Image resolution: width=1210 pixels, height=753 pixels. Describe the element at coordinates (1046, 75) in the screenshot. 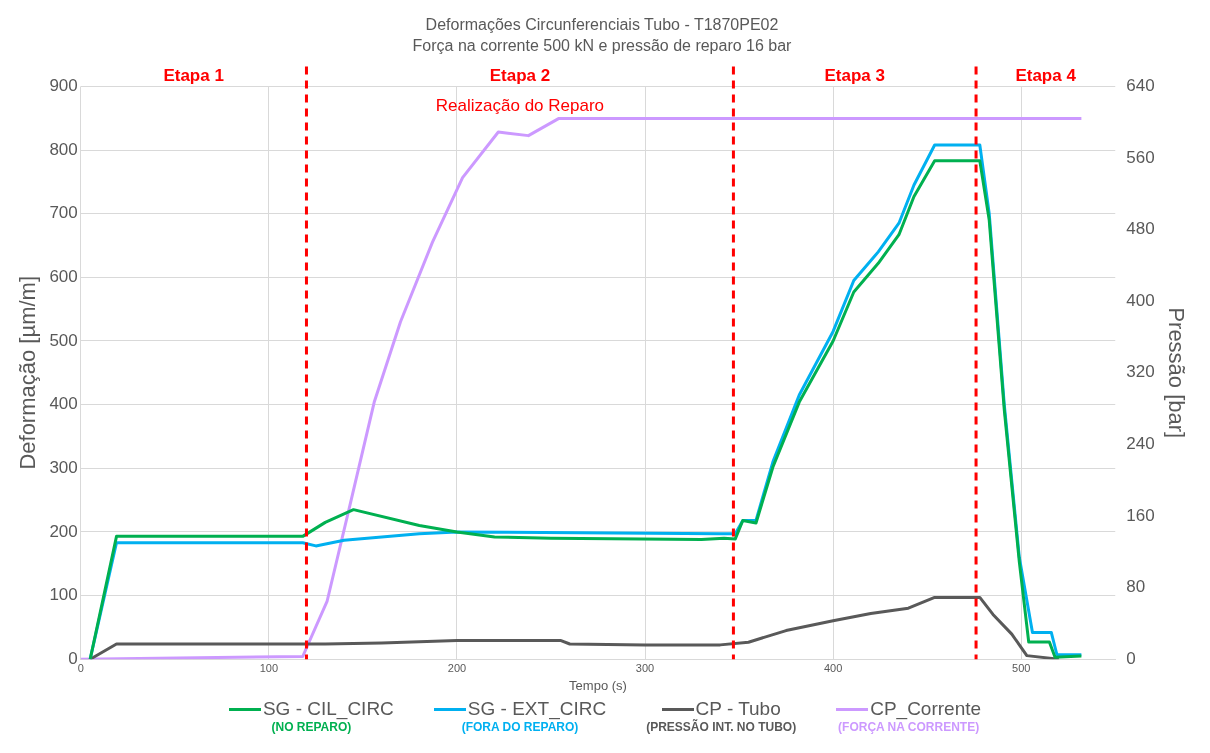

I see `text: Etapa 4` at that location.